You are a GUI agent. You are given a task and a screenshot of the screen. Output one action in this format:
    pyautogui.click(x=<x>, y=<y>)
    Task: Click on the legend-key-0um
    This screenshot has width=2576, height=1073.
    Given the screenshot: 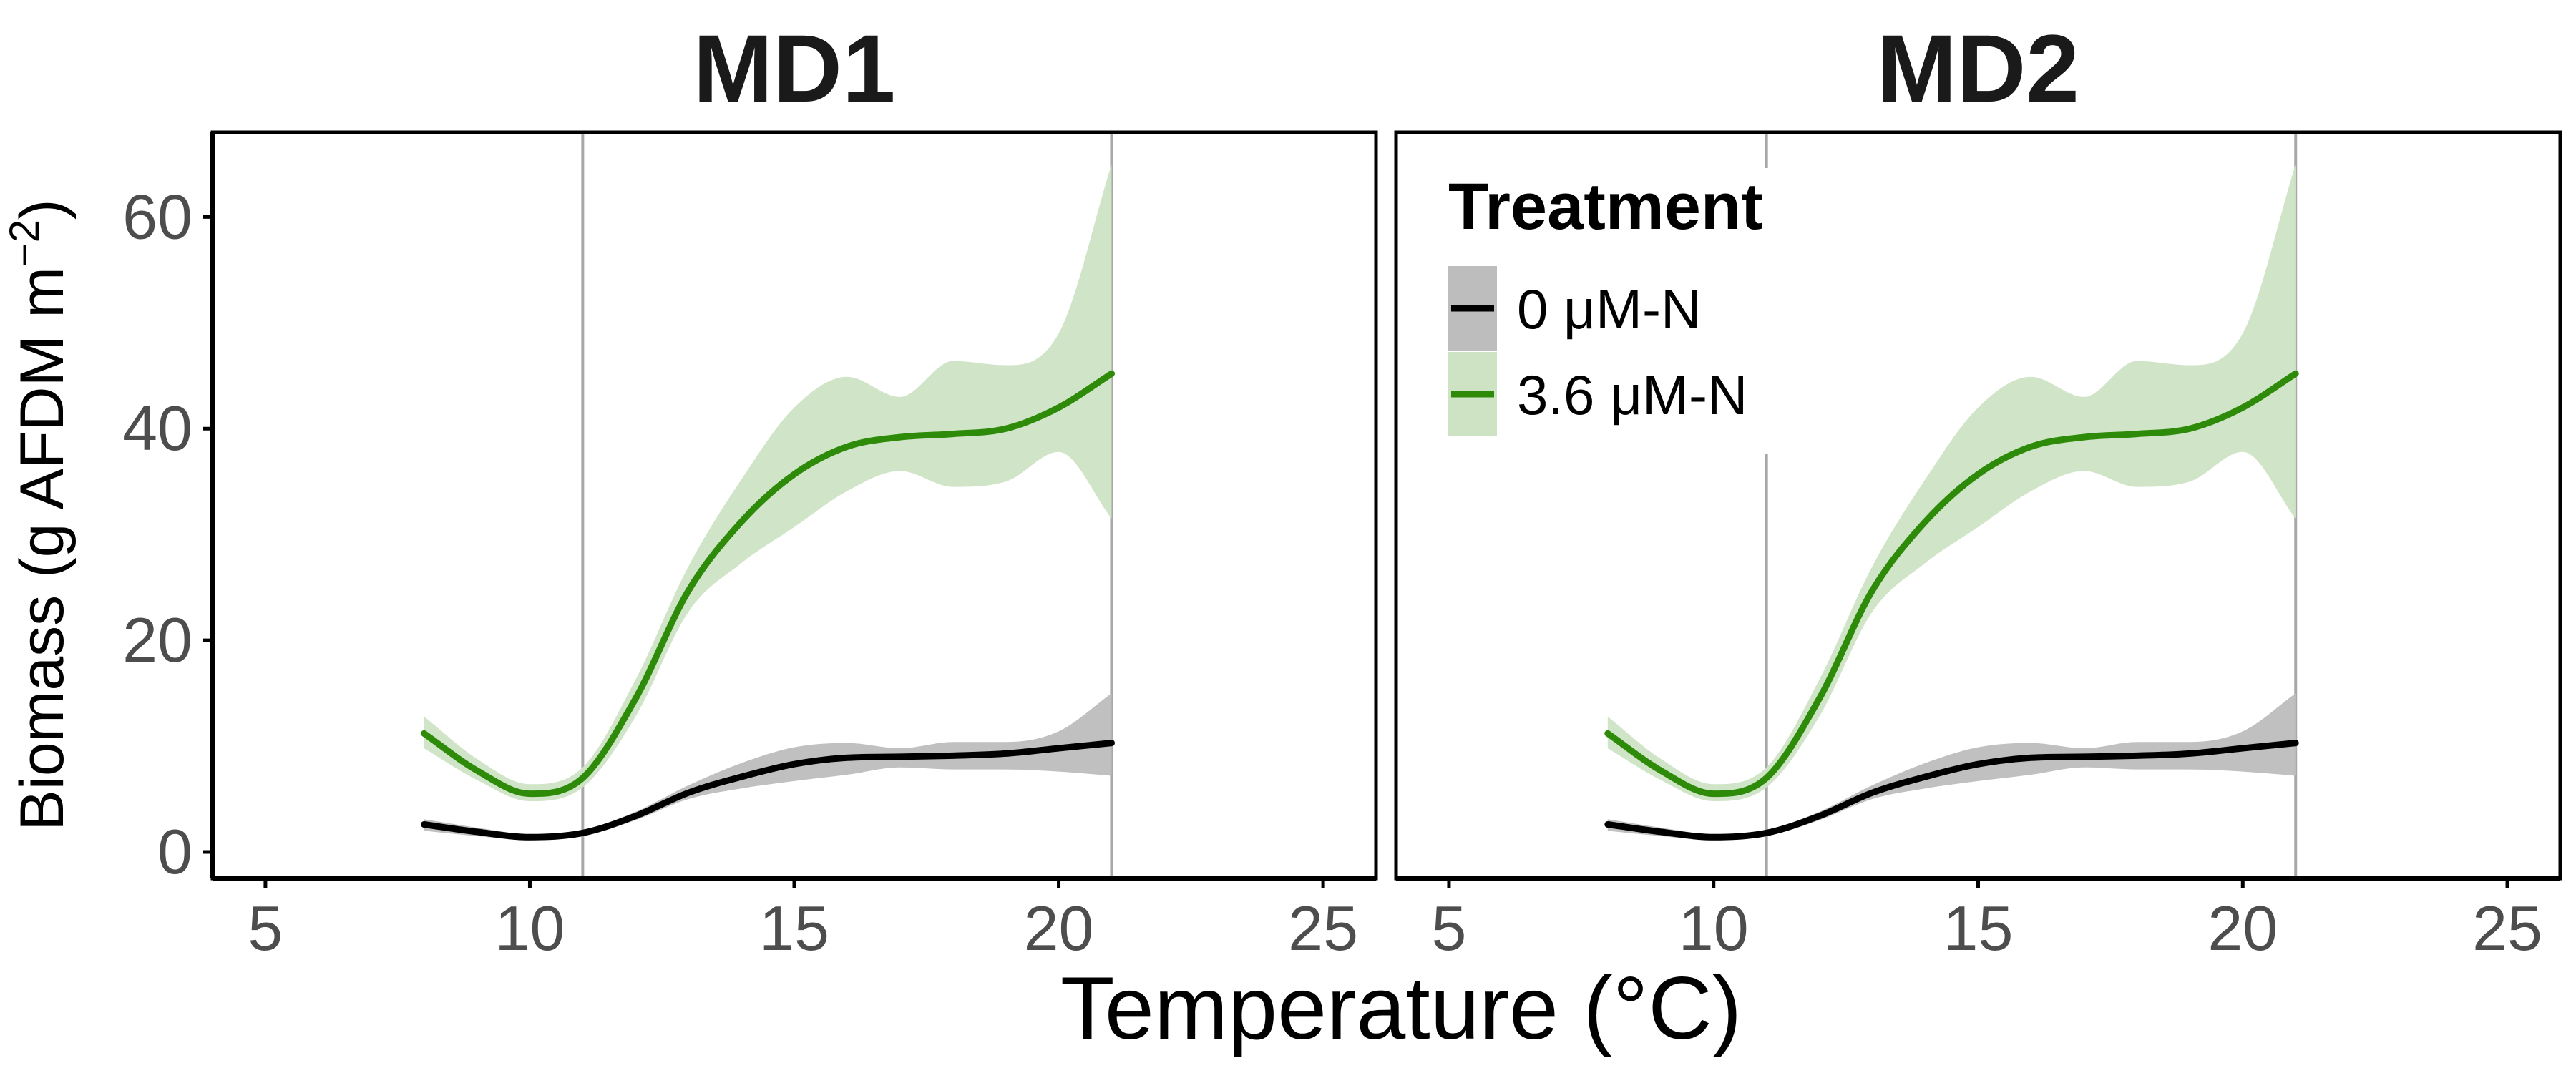 What is the action you would take?
    pyautogui.click(x=1472, y=308)
    